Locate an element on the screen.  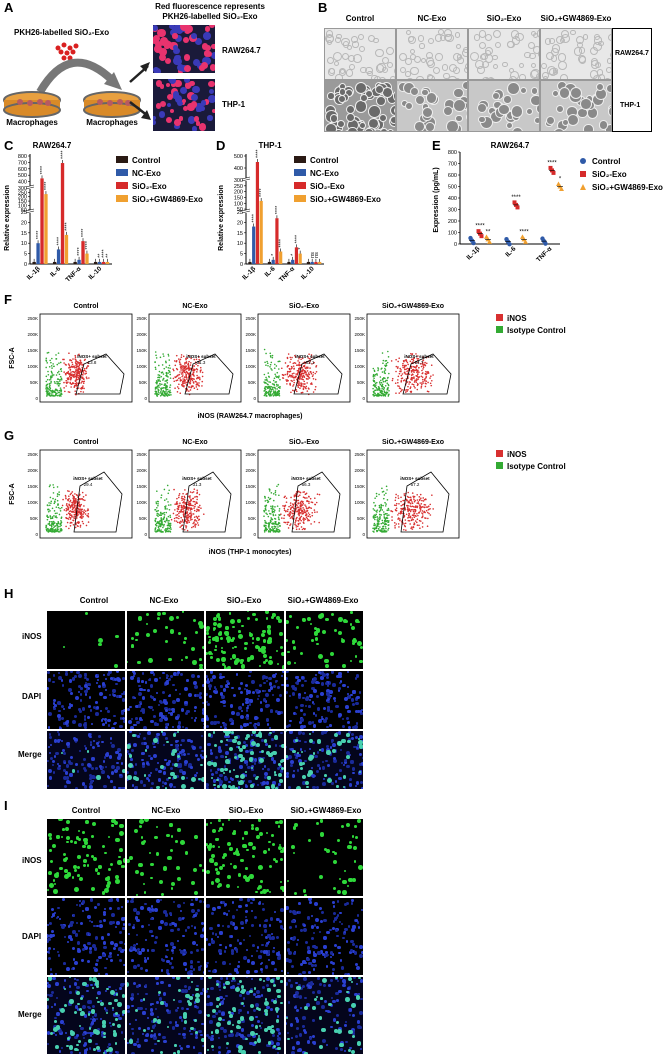
y-tick-label: 300 is located at coordinates (238, 181).